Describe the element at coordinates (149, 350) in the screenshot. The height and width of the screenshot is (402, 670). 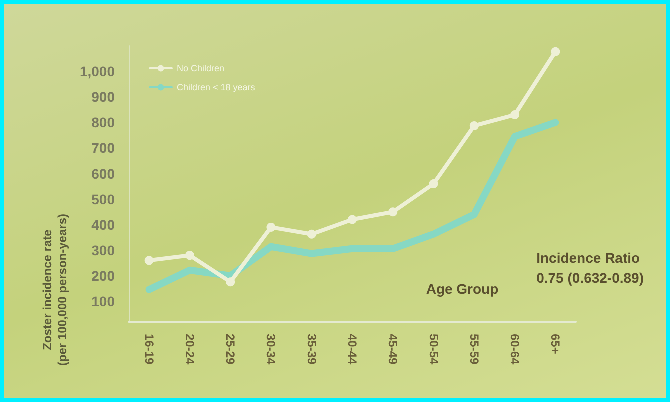
I see `x-tick-label: 16-19` at that location.